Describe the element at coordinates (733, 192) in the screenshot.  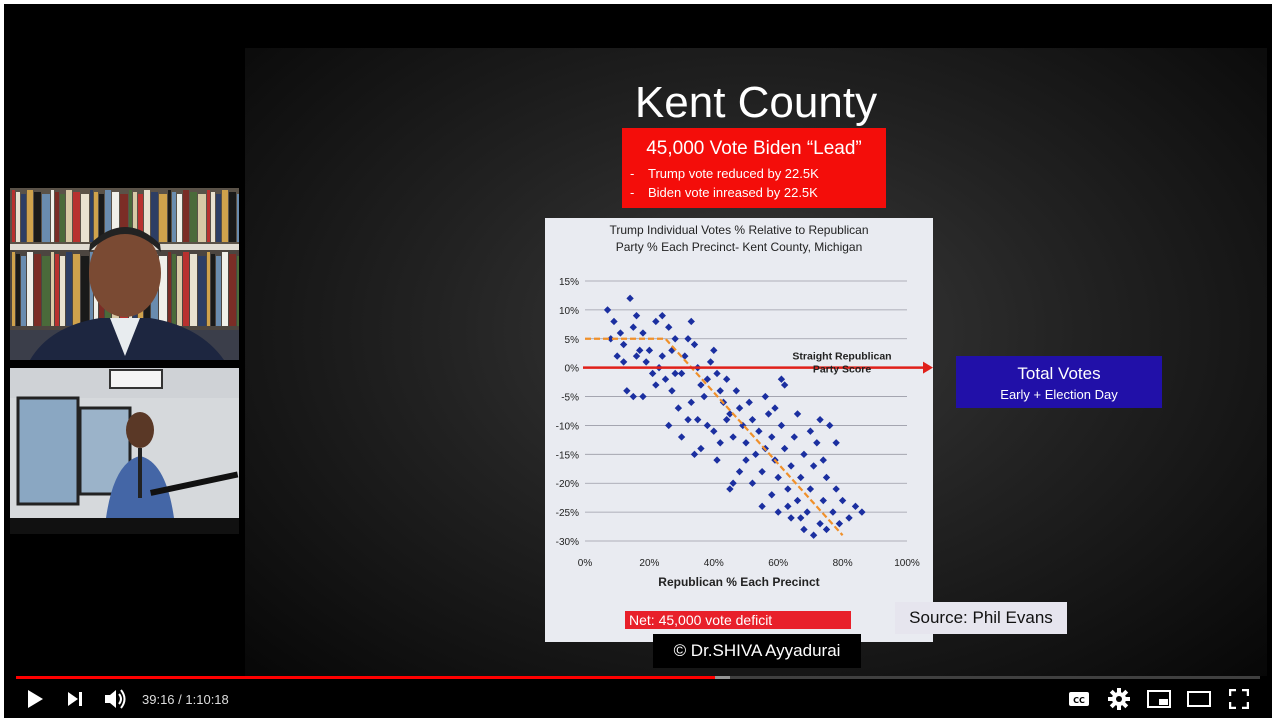
I see `lead-item-text: Biden vote inreased by 22.5K` at that location.